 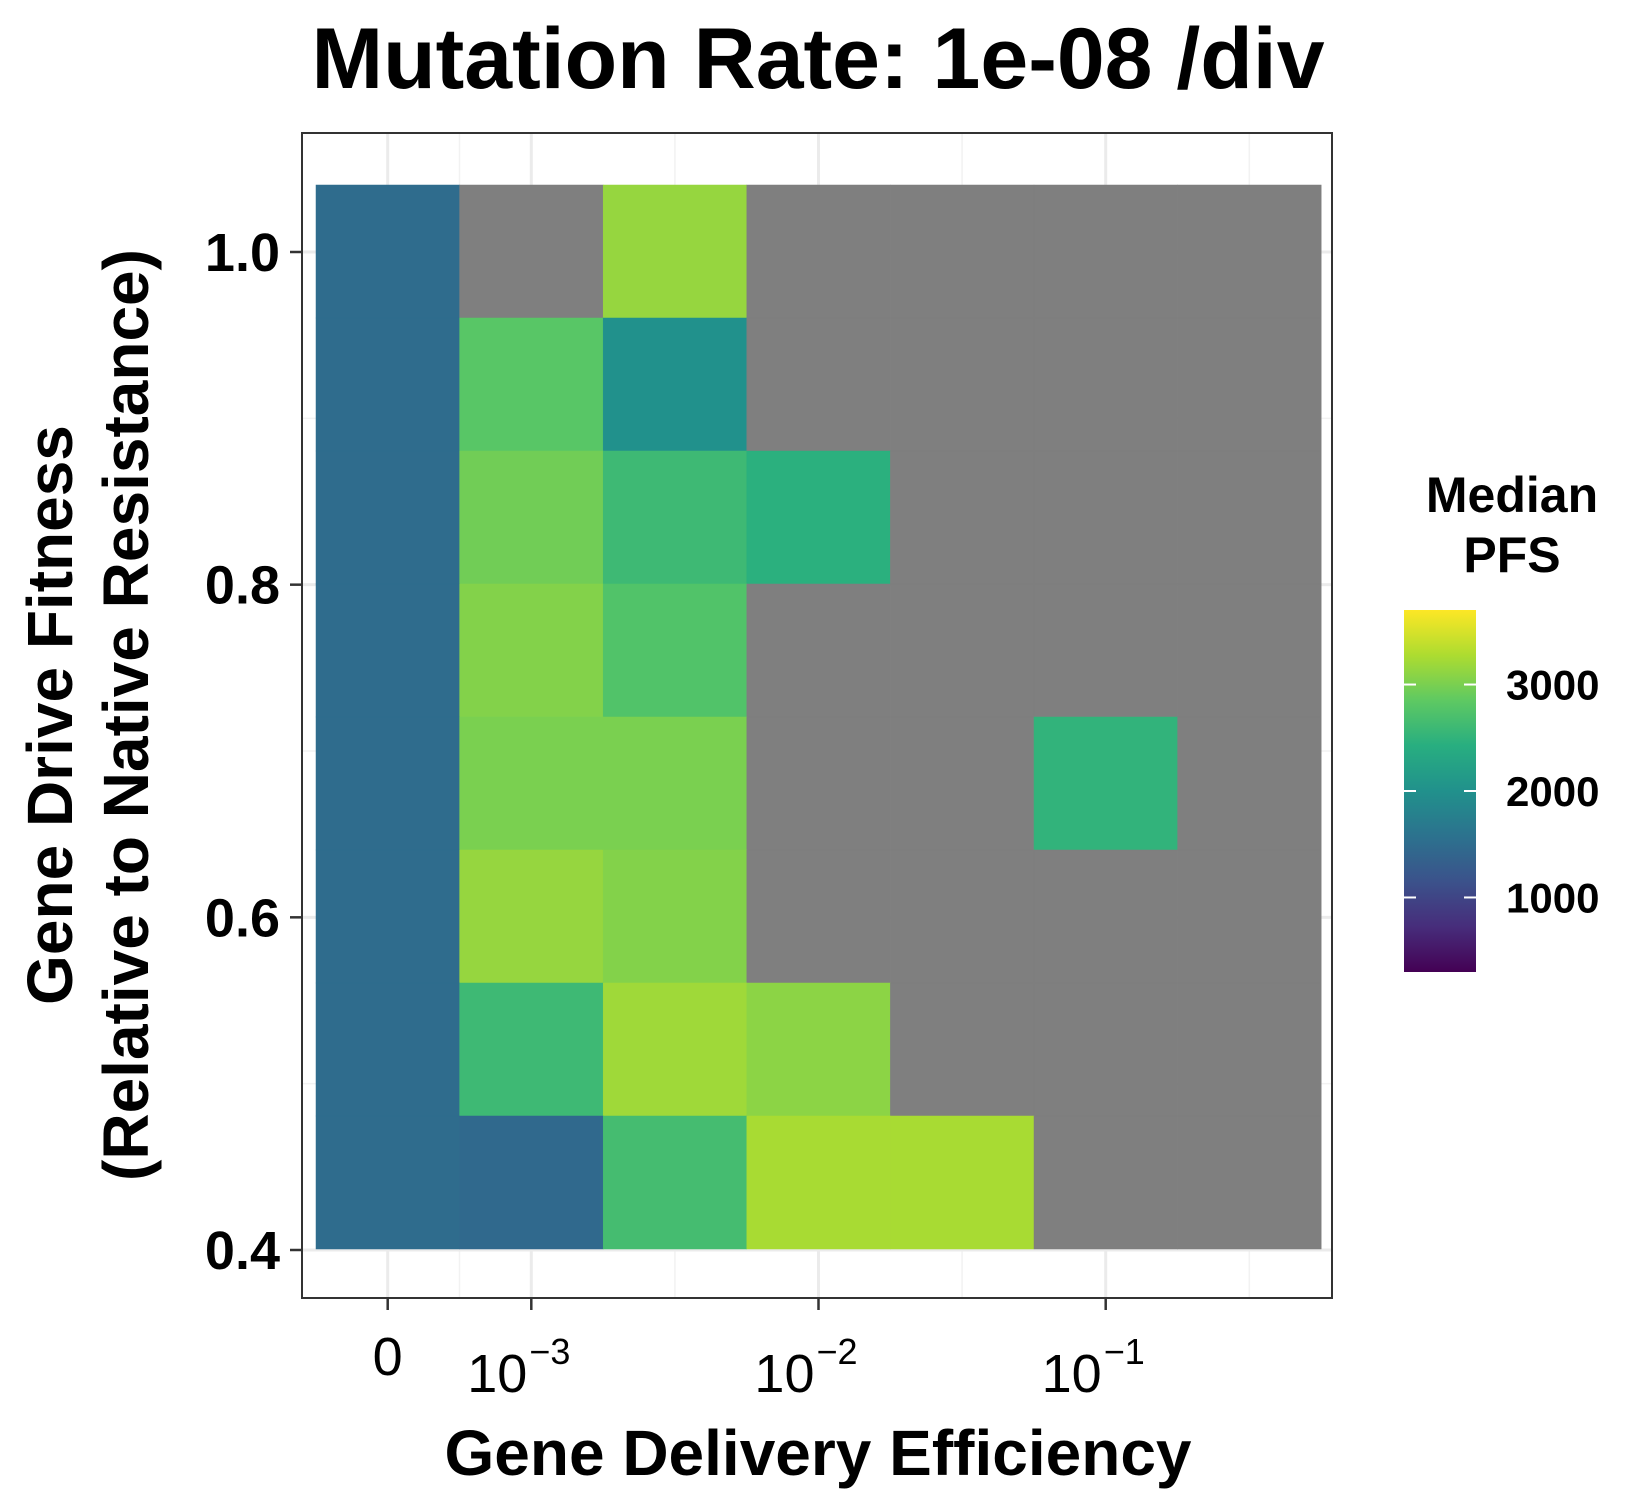 What do you see at coordinates (1501, 791) in the screenshot?
I see `legend-ticks: 1000 2000 3000` at bounding box center [1501, 791].